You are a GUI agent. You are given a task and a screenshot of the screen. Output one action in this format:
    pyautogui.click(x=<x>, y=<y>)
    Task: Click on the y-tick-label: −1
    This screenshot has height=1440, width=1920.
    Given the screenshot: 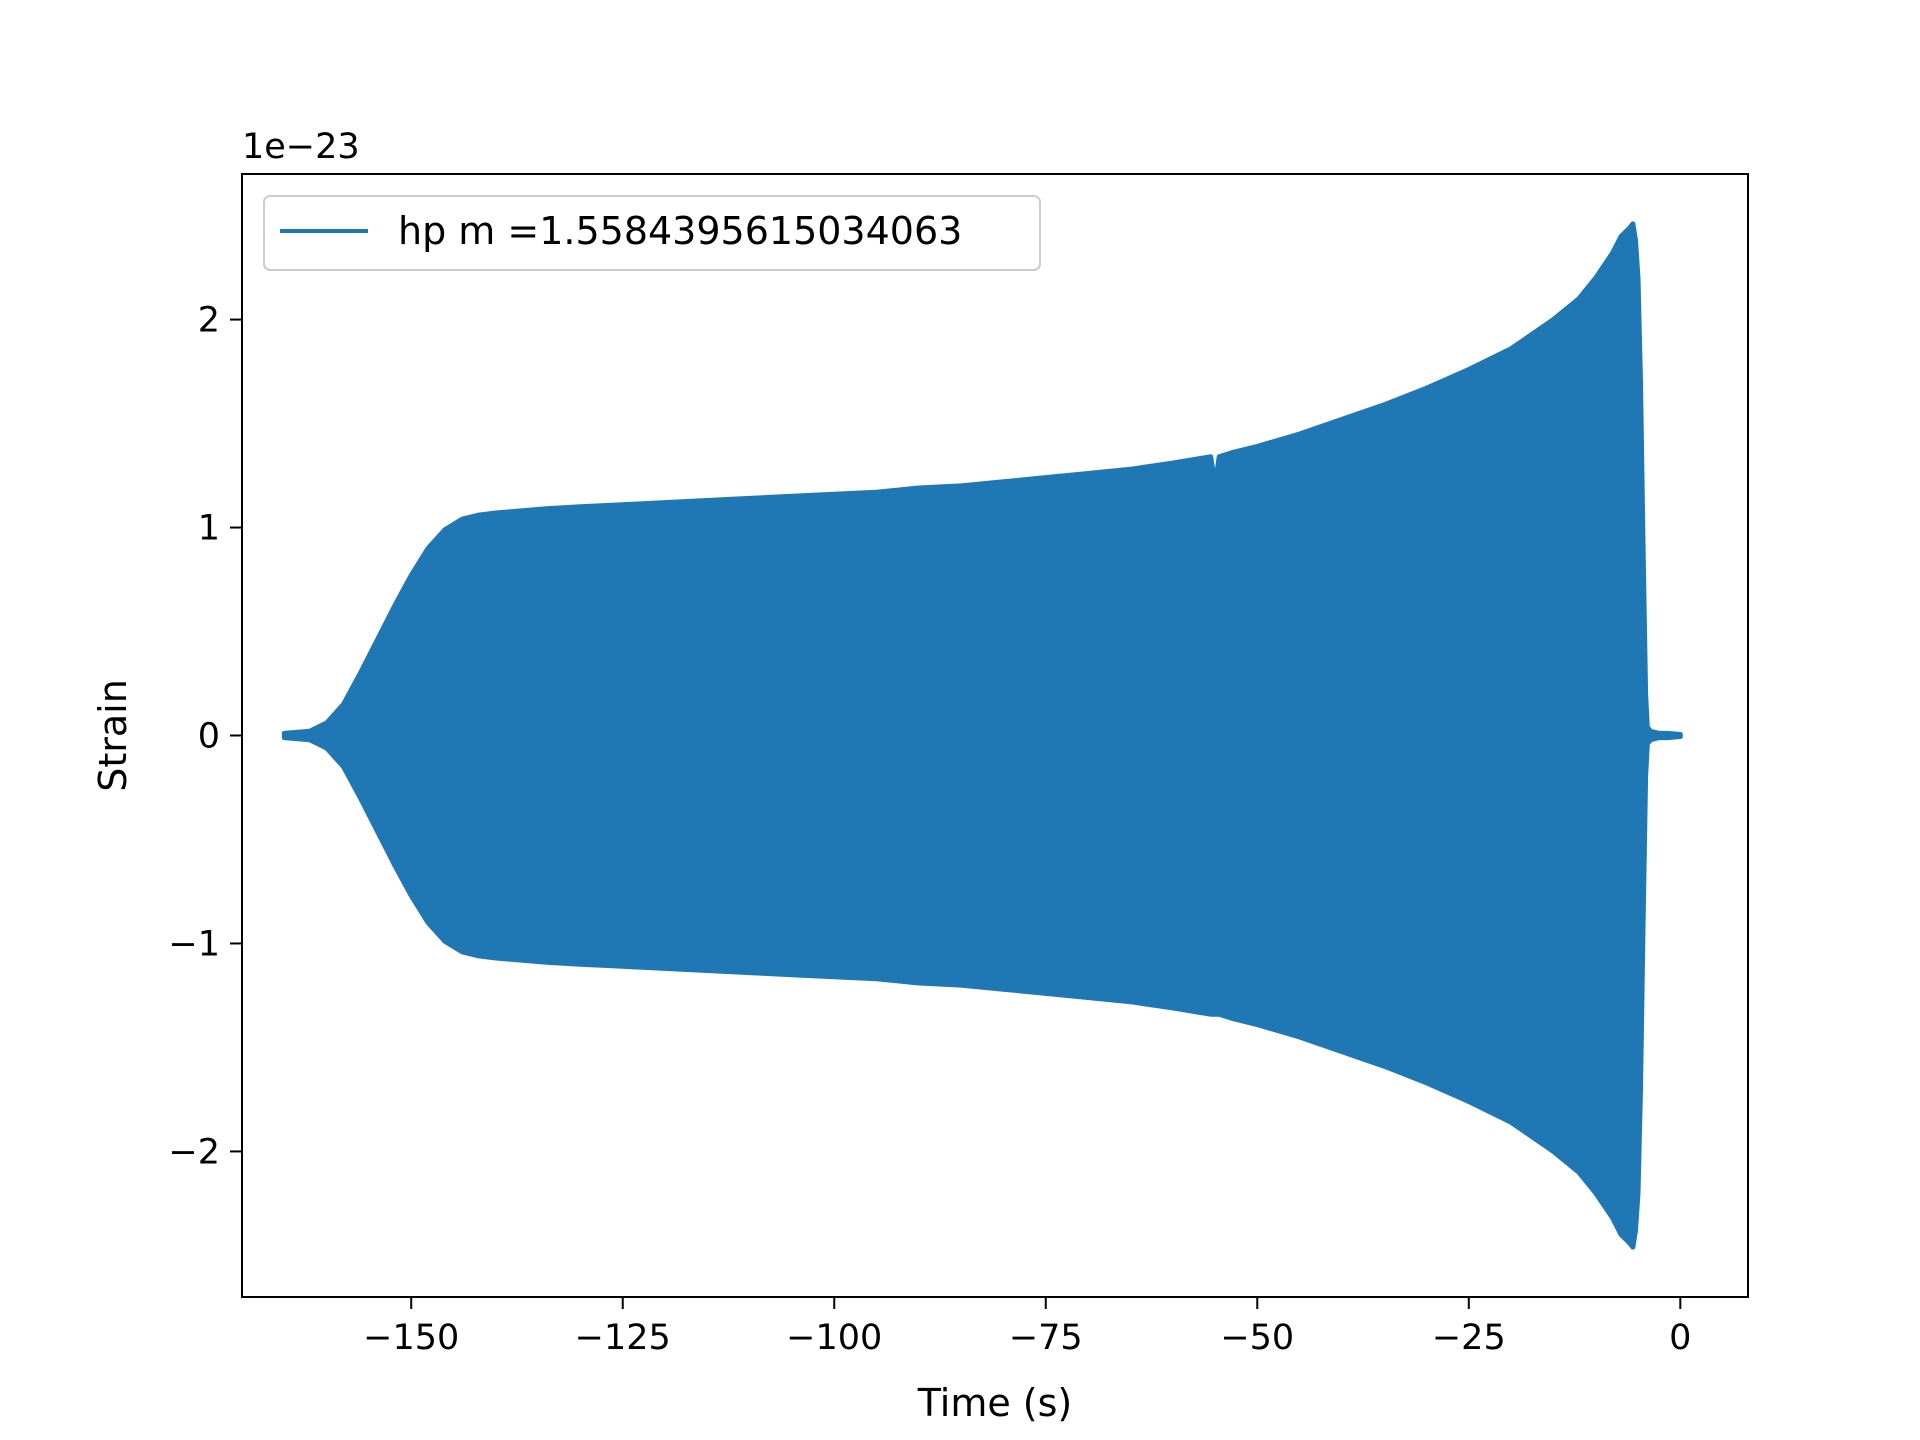 What is the action you would take?
    pyautogui.click(x=194, y=944)
    